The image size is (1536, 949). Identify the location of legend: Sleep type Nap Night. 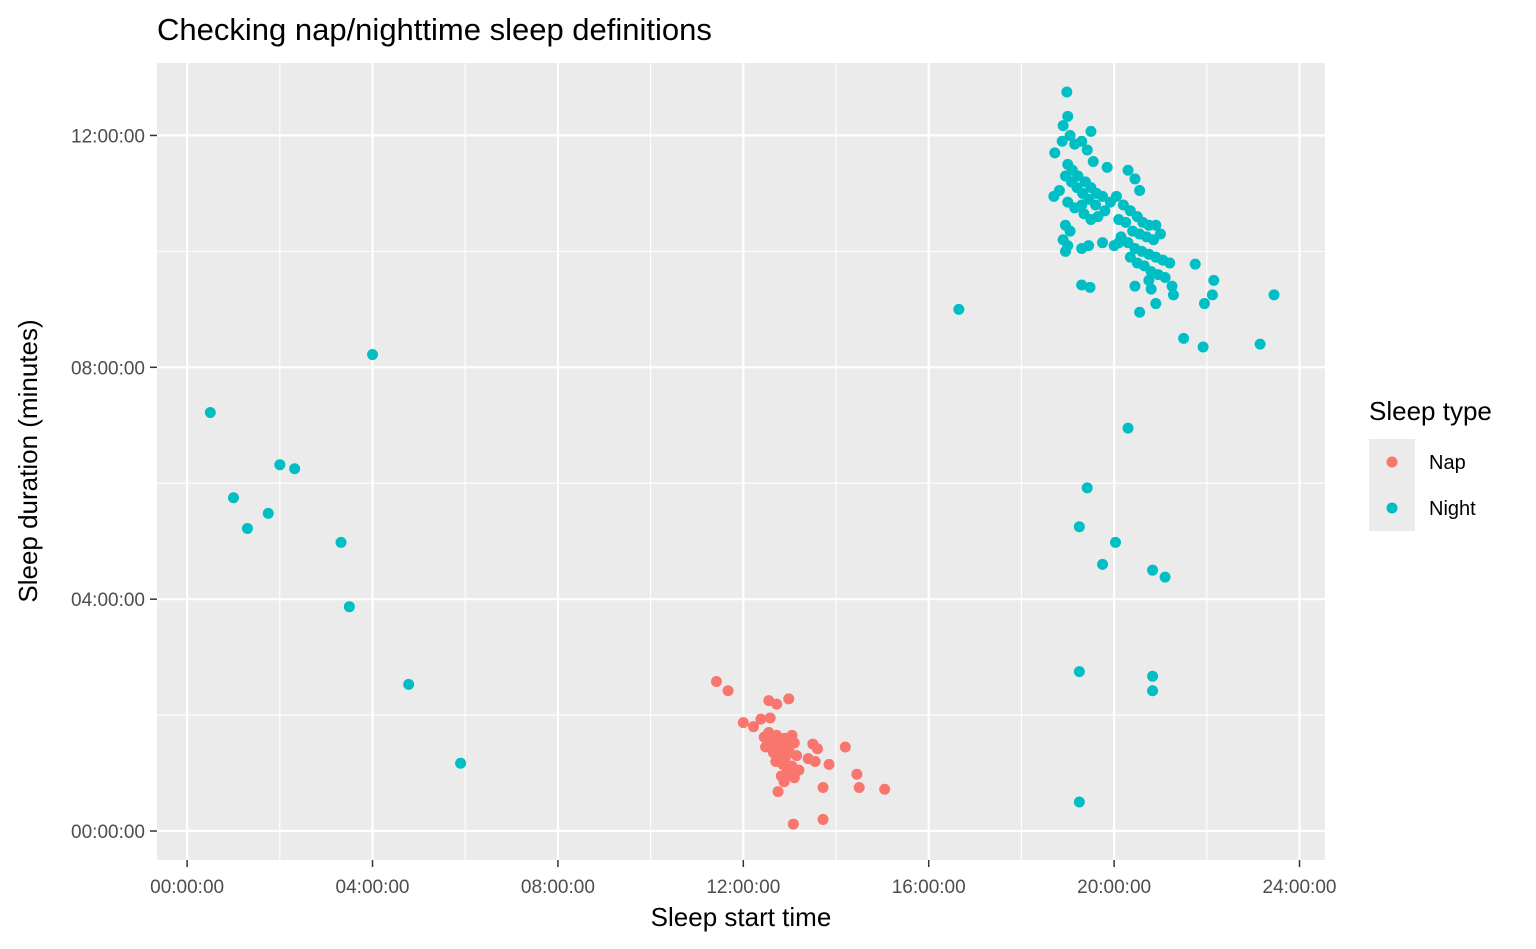
(1430, 463).